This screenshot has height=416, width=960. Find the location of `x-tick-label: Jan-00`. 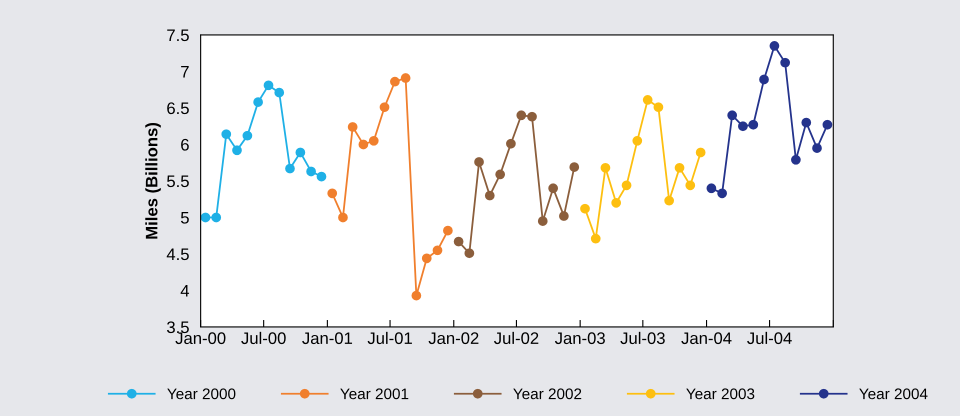

x-tick-label: Jan-00 is located at coordinates (200, 338).